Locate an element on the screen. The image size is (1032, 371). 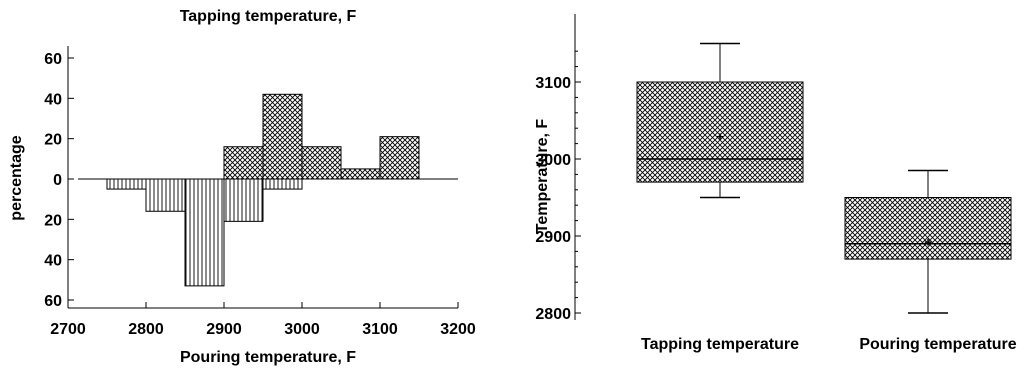
boxplot-y-tick-label: 3100 is located at coordinates (553, 83).